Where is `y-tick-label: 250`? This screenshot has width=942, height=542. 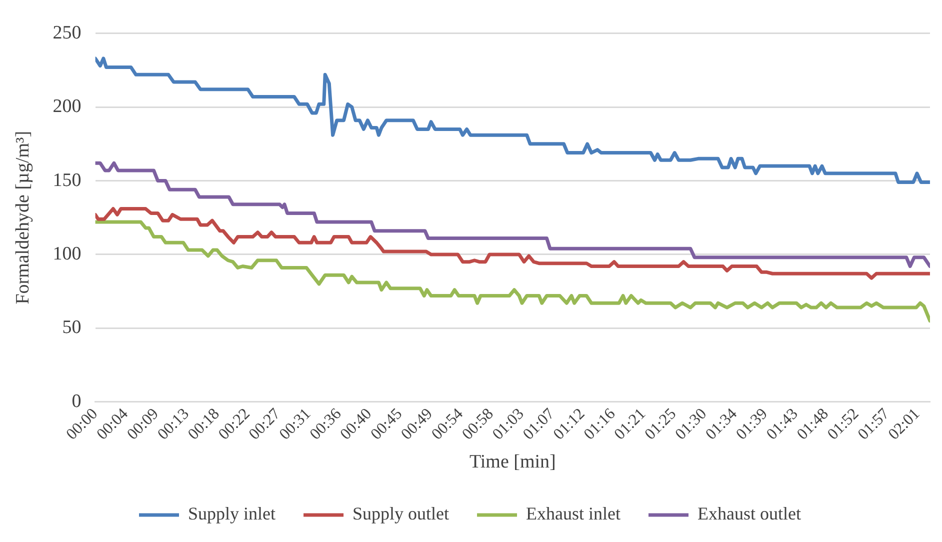 y-tick-label: 250 is located at coordinates (67, 33).